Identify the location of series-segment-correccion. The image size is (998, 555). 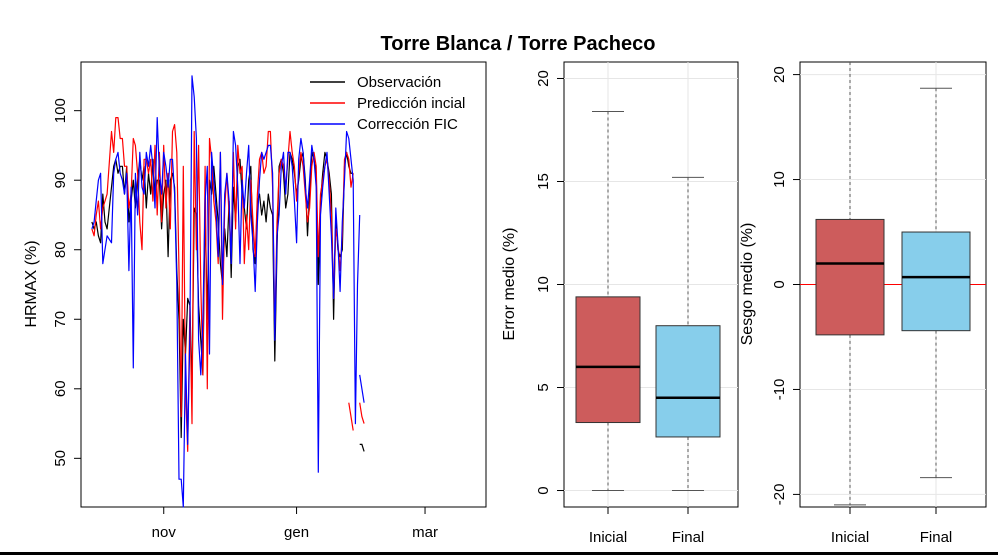
(362, 388).